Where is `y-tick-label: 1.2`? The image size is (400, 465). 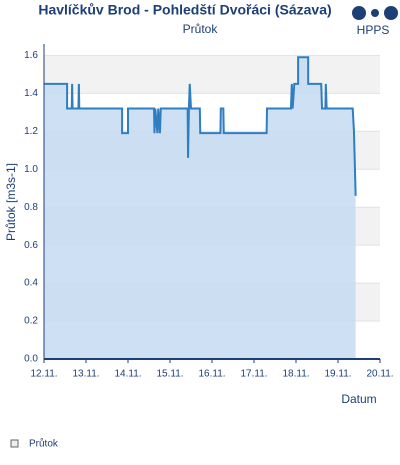
y-tick-label: 1.2 is located at coordinates (31, 131).